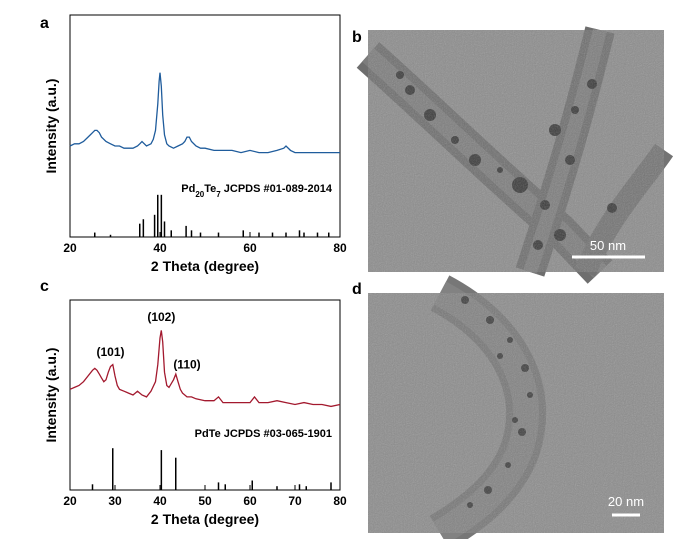  Describe the element at coordinates (277, 189) in the screenshot. I see `reference-label-part: JCPDS #01-089-2014` at that location.